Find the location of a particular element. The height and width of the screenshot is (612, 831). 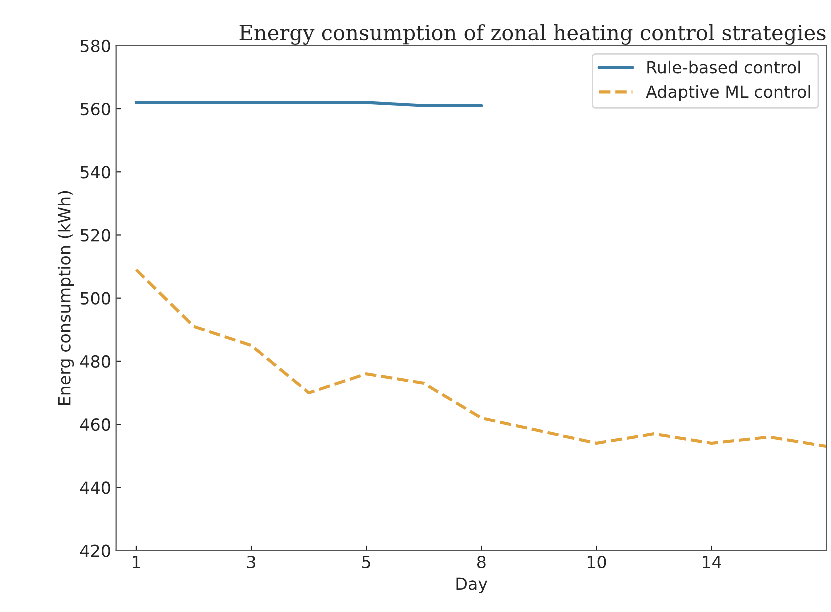

chart-title: Energy consumption of zonal heating control strategies is located at coordinates (533, 34).